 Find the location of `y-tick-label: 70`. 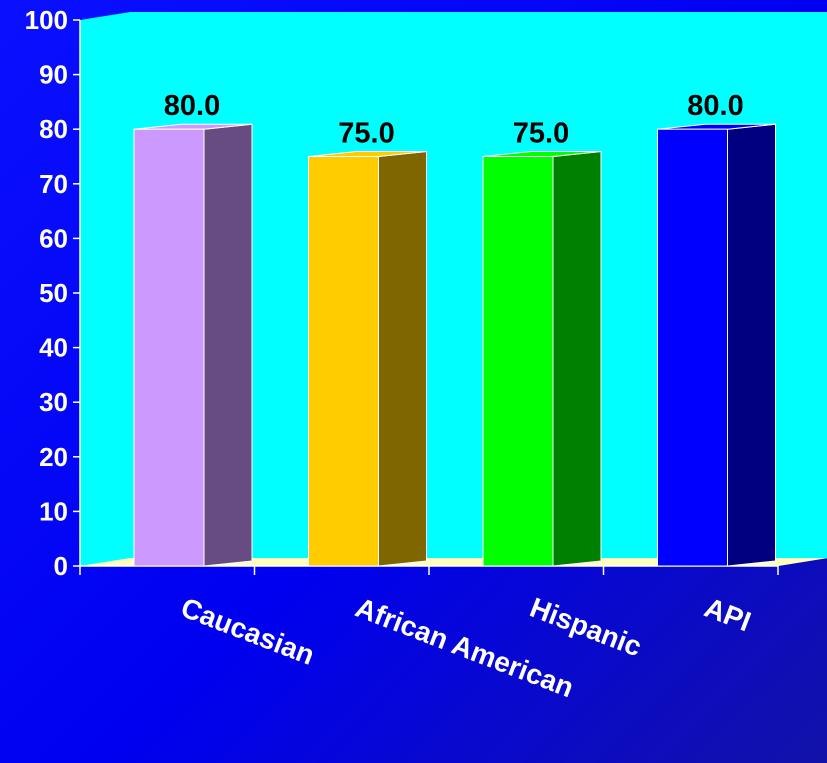

y-tick-label: 70 is located at coordinates (53, 184).